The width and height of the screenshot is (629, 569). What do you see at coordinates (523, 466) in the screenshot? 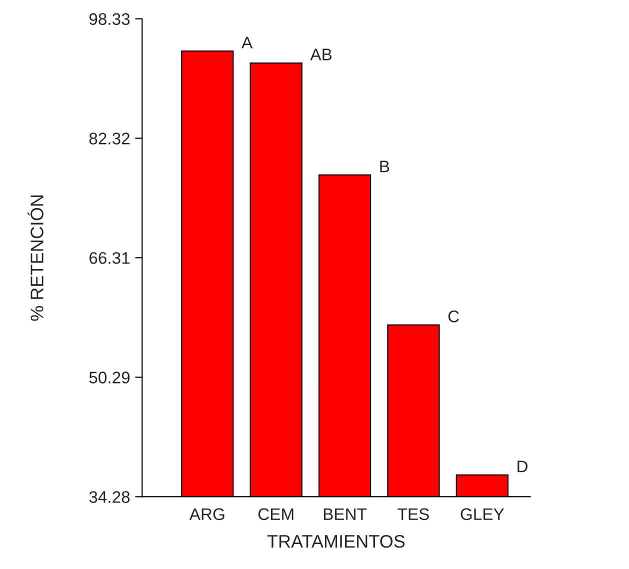
I see `annotation: D` at bounding box center [523, 466].